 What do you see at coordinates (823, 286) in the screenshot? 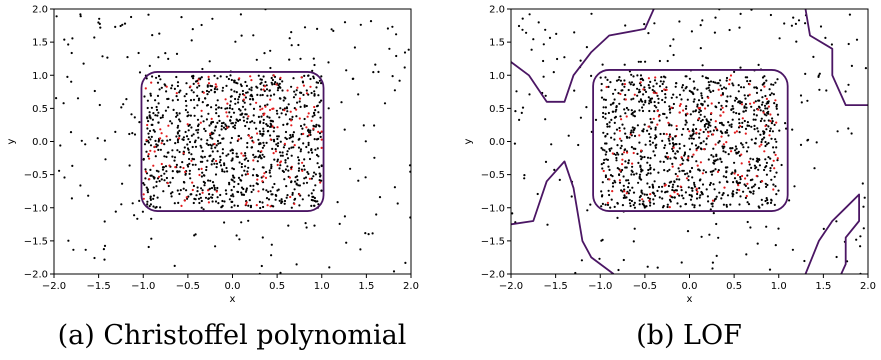
I see `x-tick-label: 1.5` at bounding box center [823, 286].